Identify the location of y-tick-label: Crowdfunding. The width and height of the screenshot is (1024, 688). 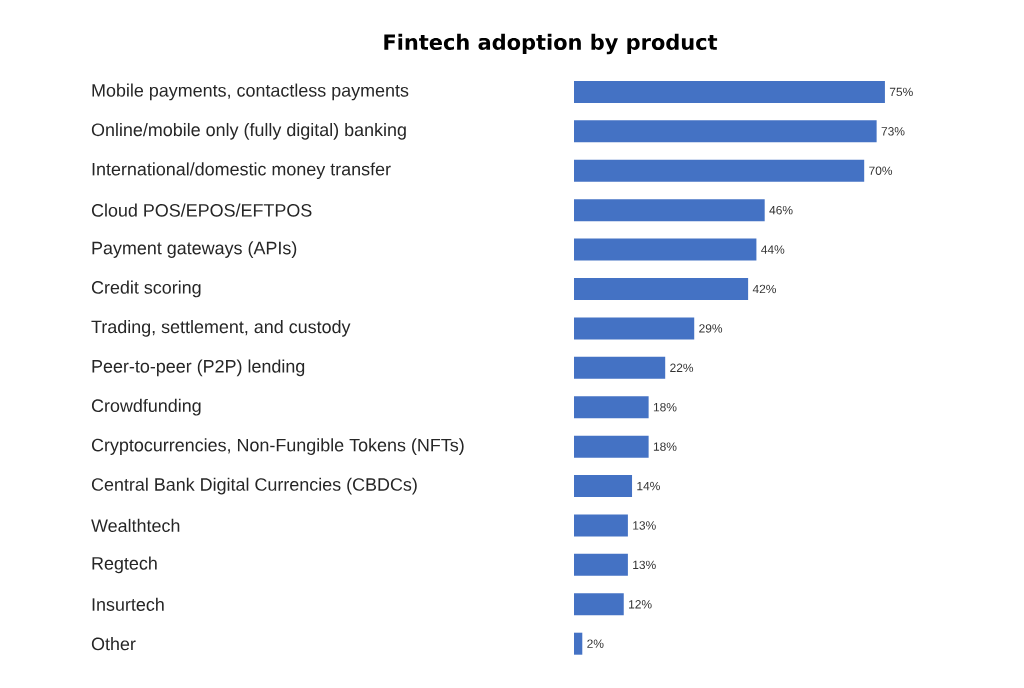
(146, 407).